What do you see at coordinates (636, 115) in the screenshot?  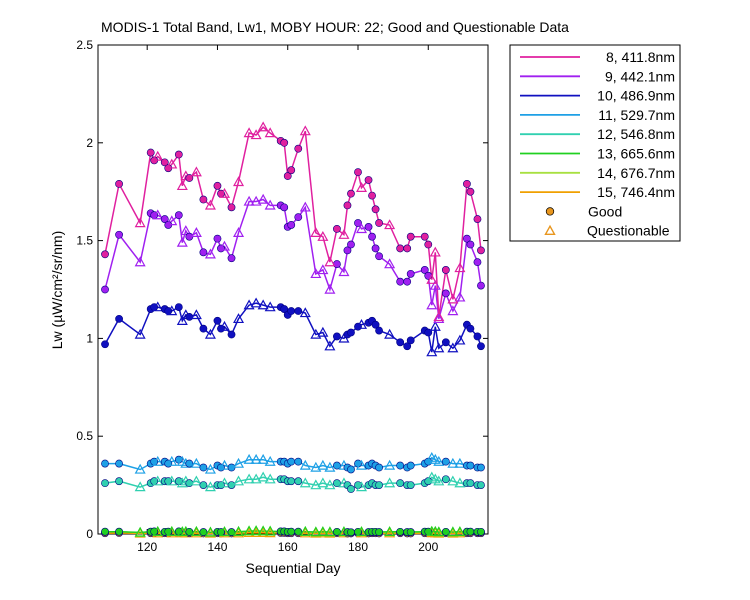 I see `legend-label-11: 11, 529.7nm` at bounding box center [636, 115].